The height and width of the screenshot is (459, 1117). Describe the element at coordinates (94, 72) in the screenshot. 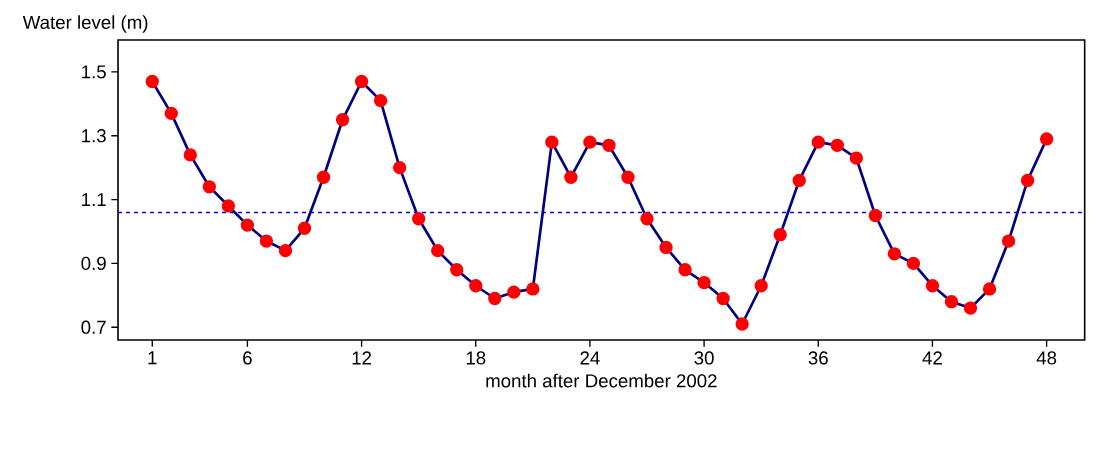

I see `y-tick-label: 1.5` at that location.